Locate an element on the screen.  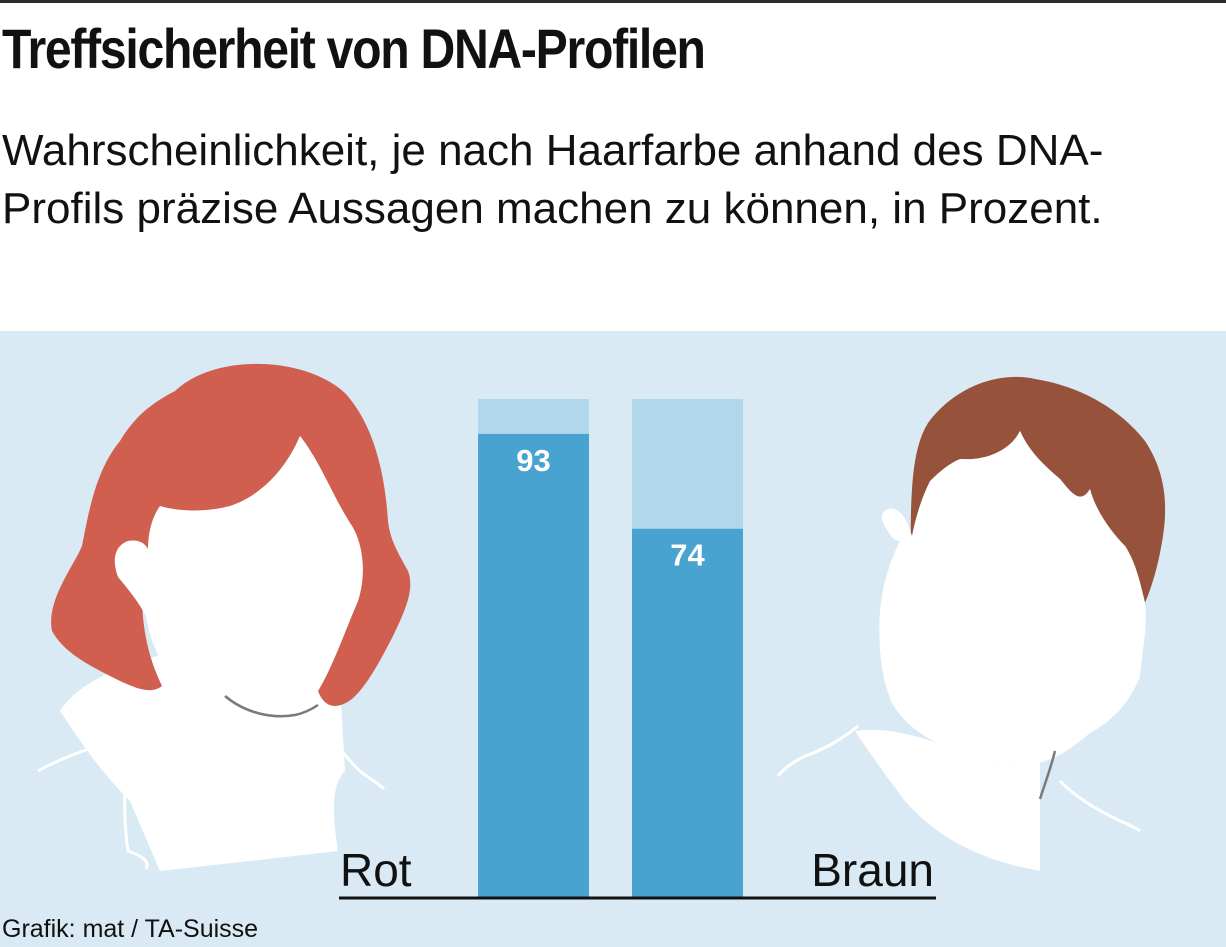
data-label-rot: 93 is located at coordinates (533, 460).